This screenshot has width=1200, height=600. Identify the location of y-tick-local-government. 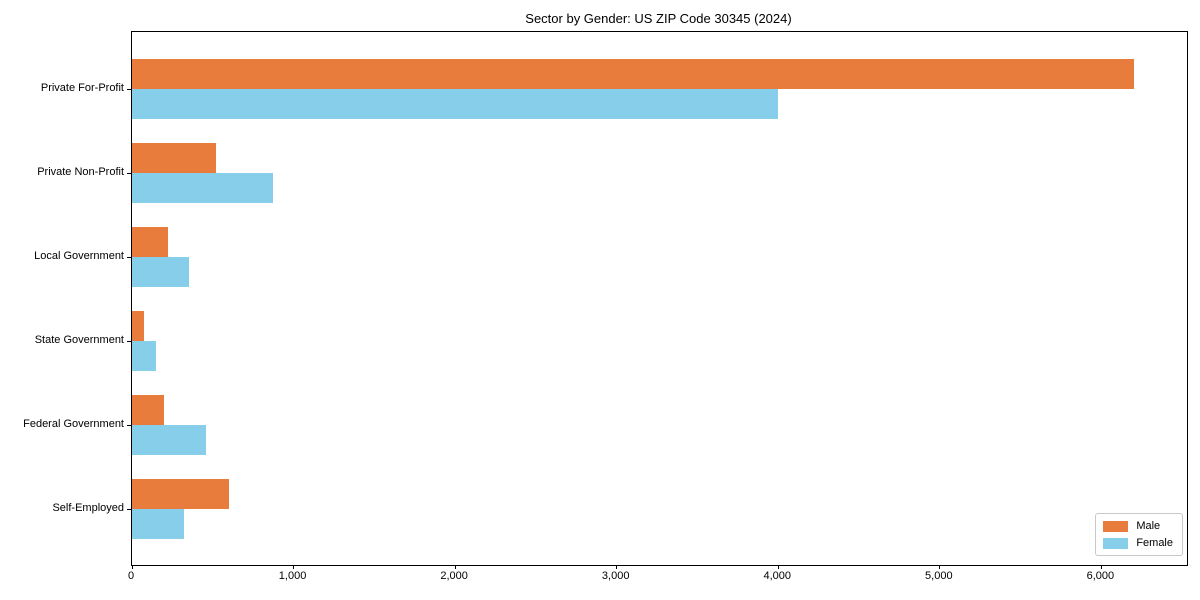
(129, 257).